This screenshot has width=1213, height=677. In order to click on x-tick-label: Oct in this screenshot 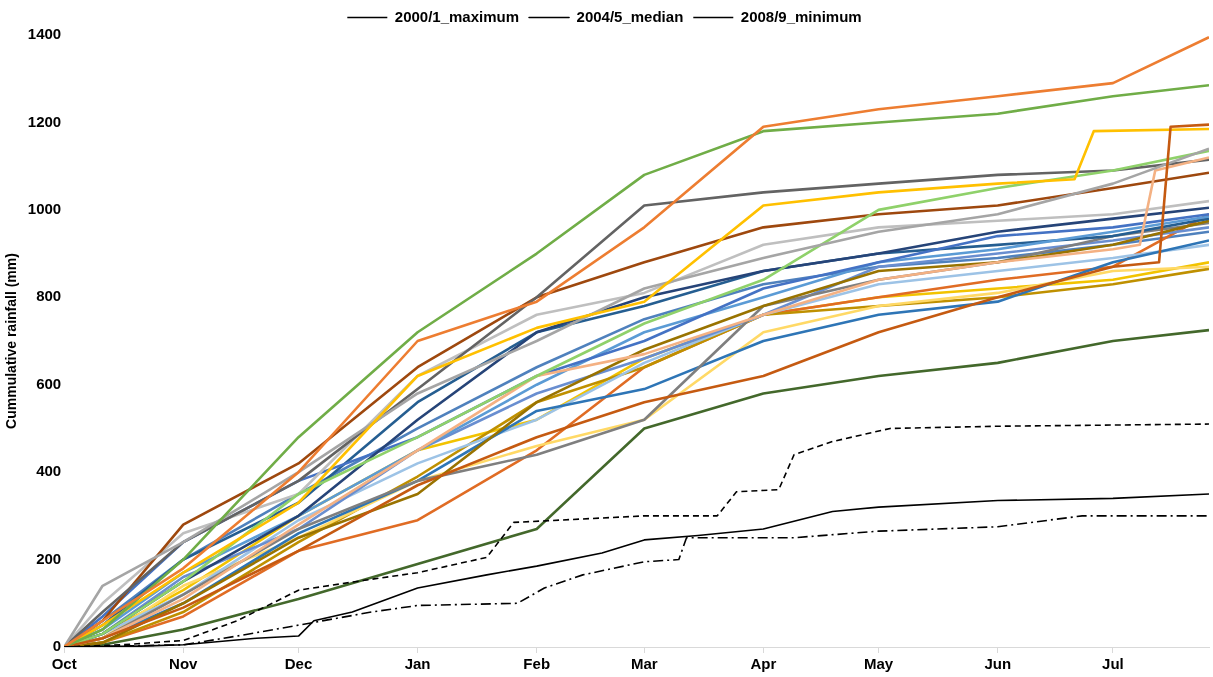, I will do `click(64, 664)`.